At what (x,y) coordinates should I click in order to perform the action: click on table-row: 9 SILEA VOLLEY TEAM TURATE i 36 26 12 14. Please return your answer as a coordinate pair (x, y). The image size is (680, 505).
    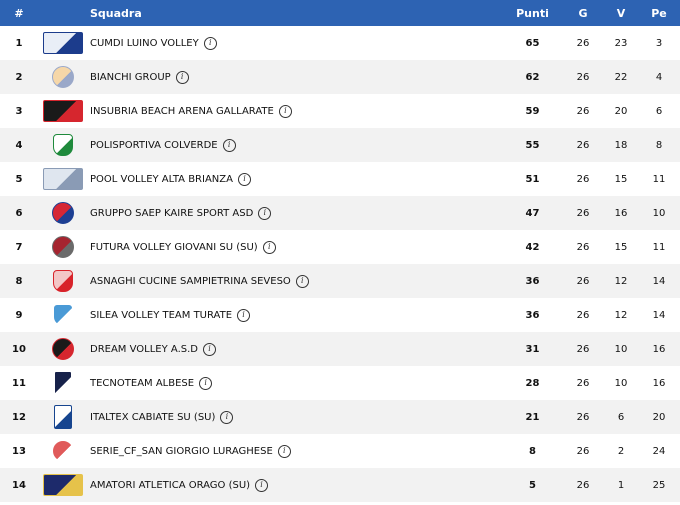
    Looking at the image, I should click on (340, 315).